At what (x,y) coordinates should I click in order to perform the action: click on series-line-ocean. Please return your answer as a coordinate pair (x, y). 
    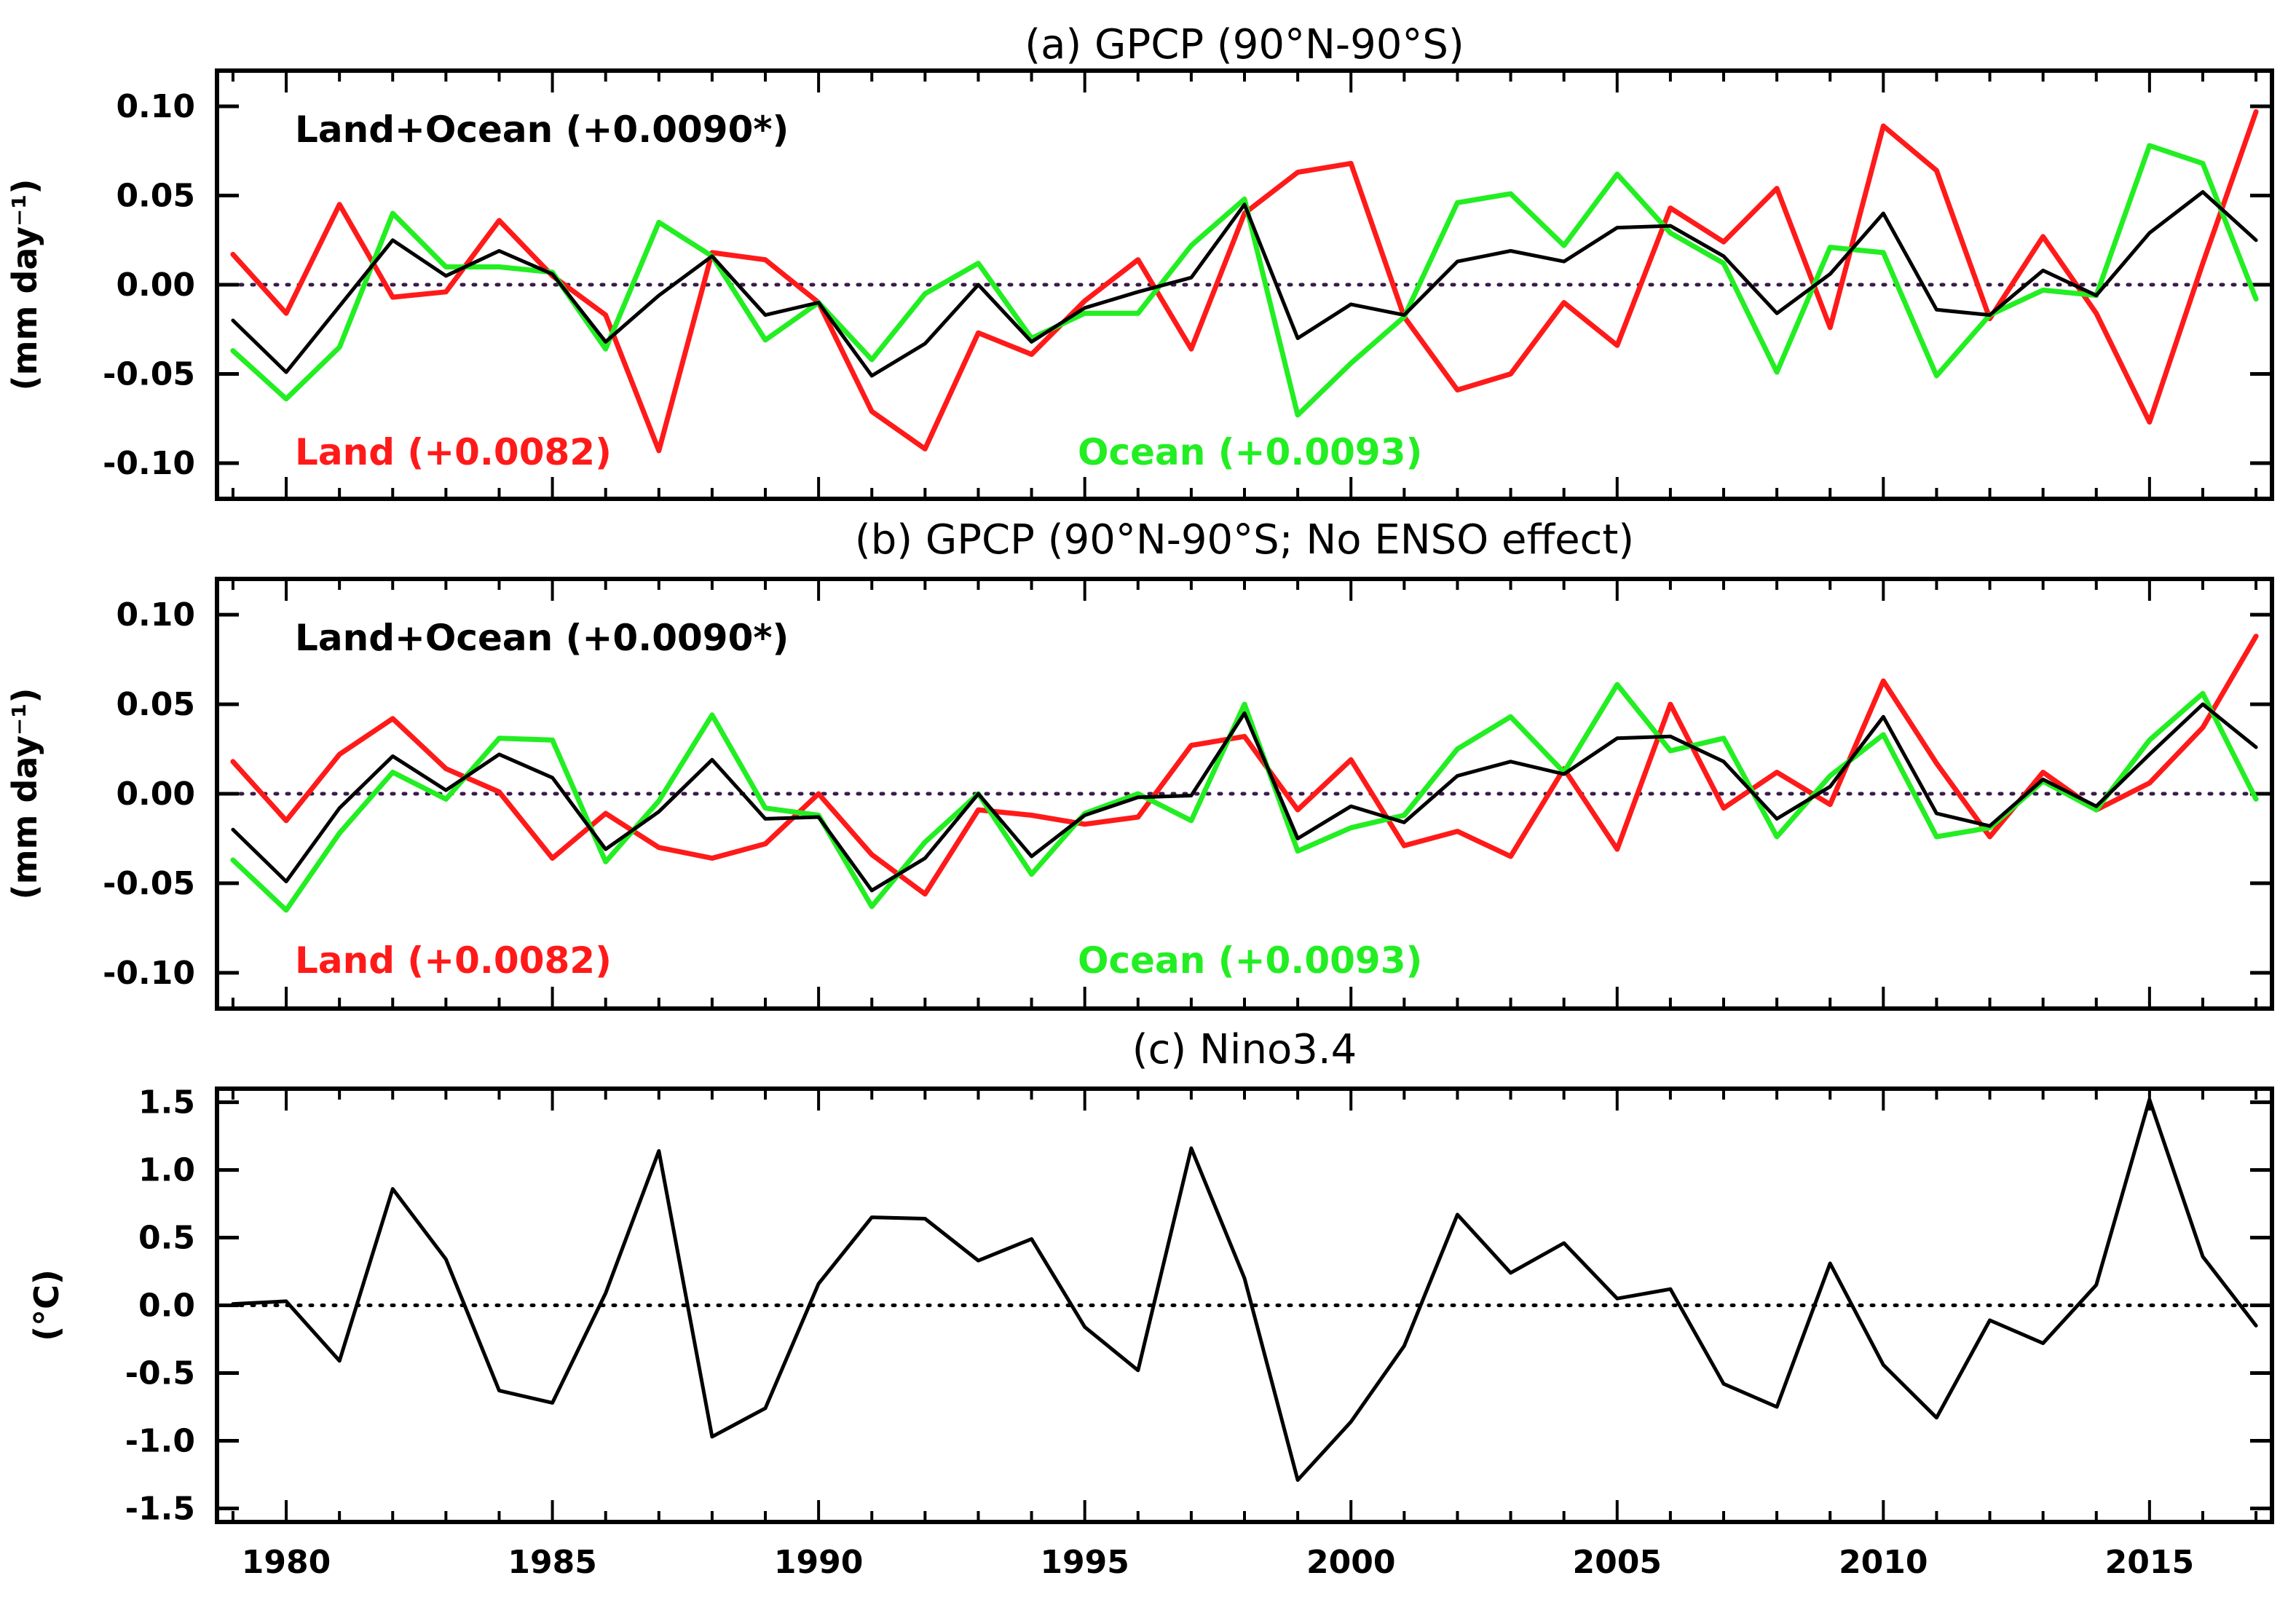
    Looking at the image, I should click on (1244, 797).